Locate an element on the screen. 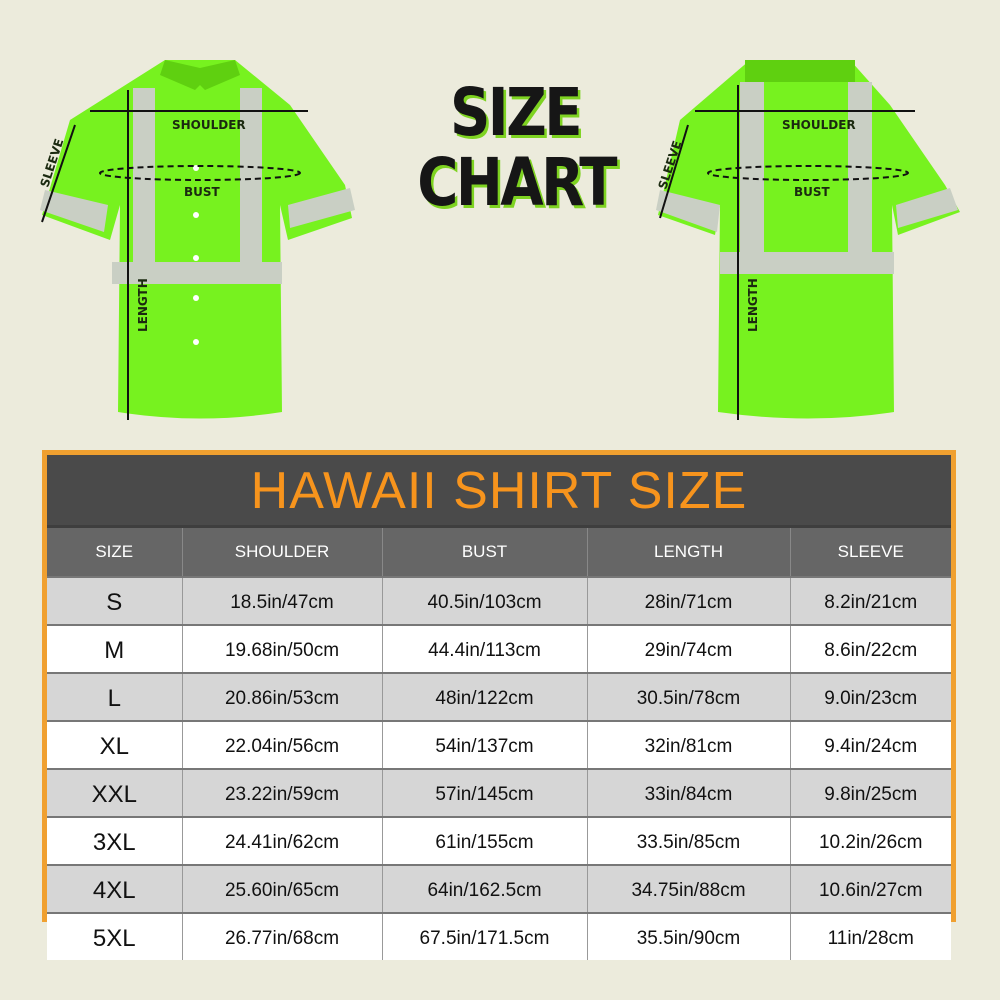  col-header-shoulder: SHOULDER is located at coordinates (282, 551).